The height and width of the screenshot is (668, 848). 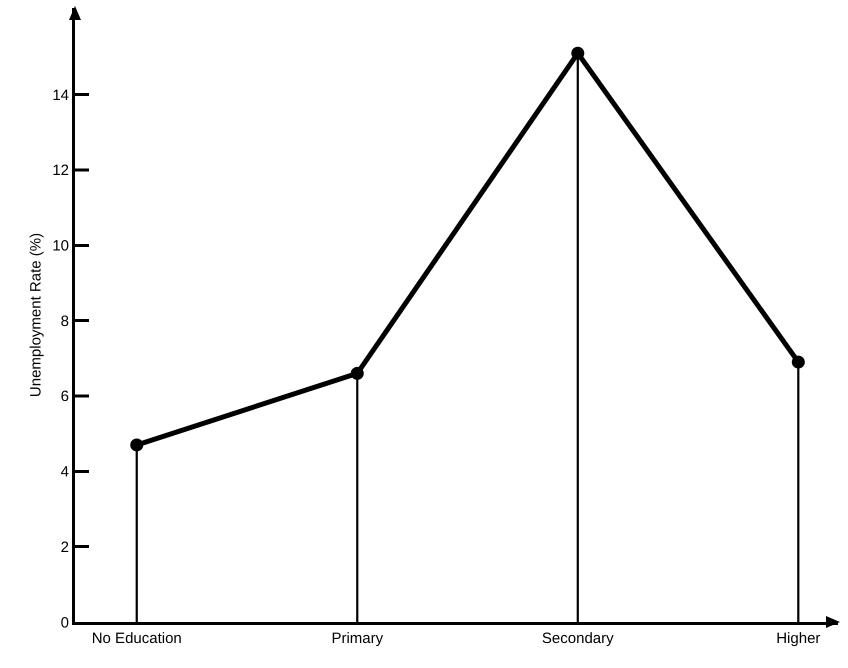 I want to click on y-tick-label: 6, so click(x=64, y=397).